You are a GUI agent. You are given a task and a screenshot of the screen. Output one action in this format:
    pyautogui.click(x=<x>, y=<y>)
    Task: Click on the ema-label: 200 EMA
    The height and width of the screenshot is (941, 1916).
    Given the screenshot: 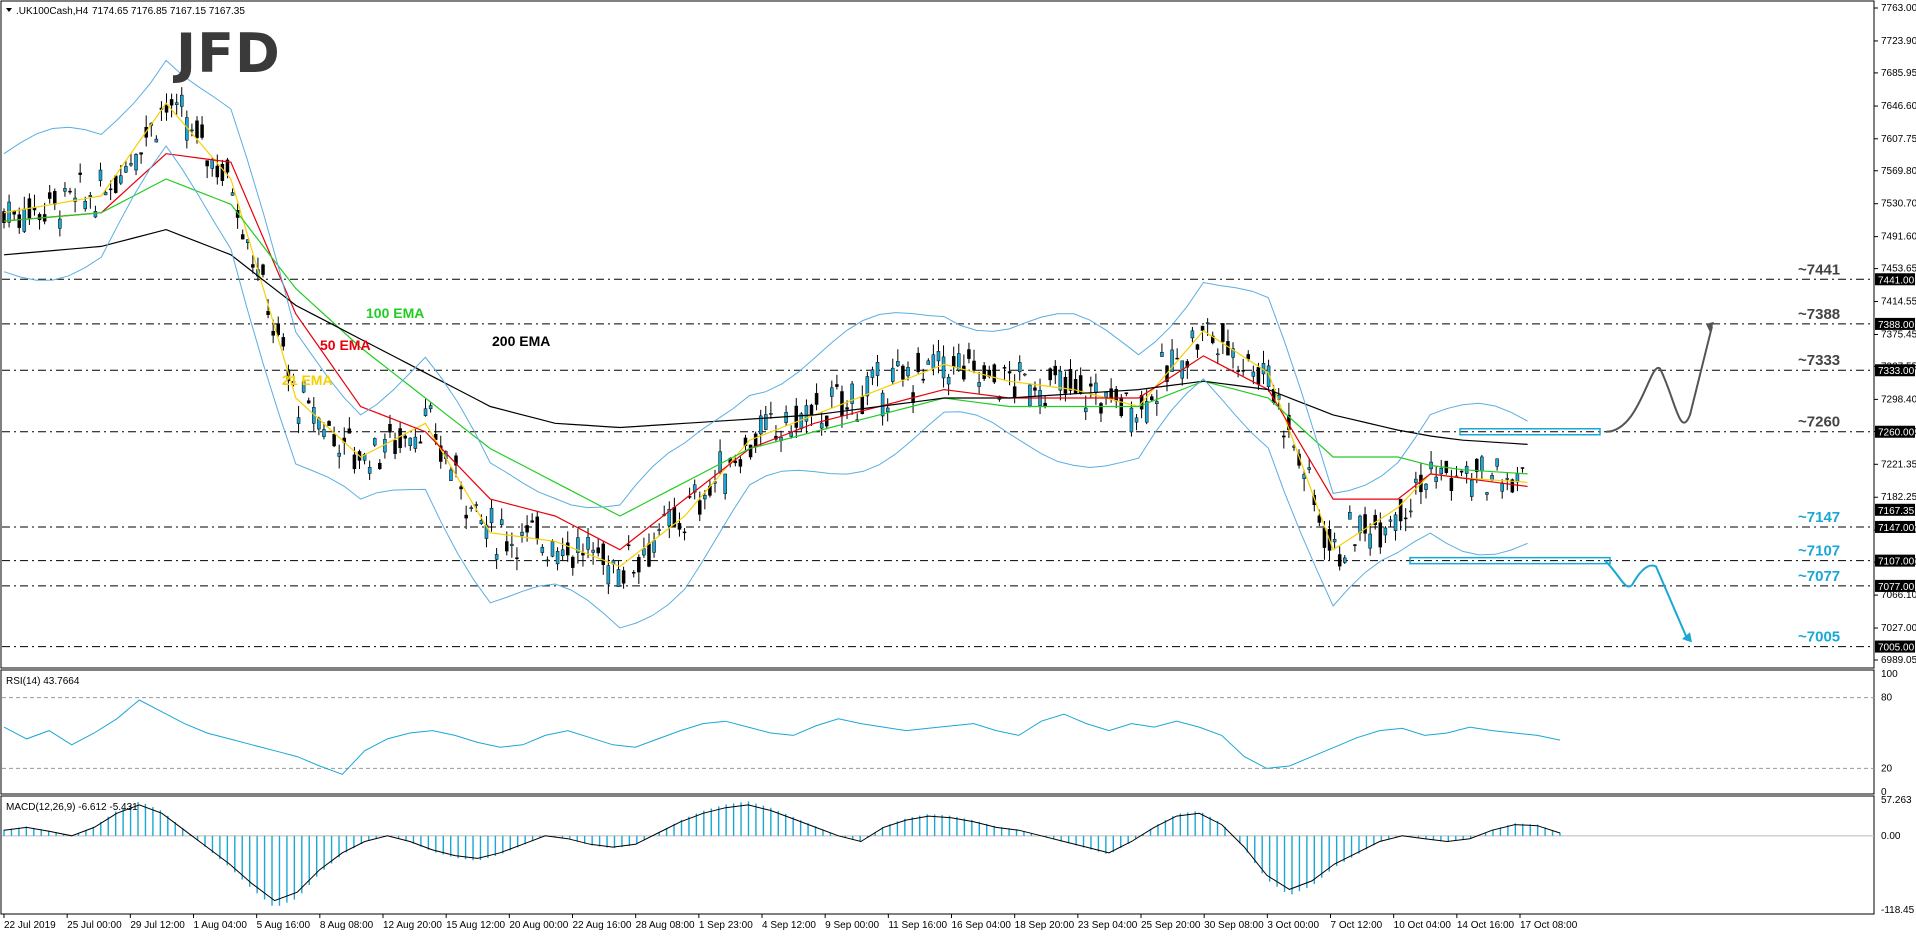 What is the action you would take?
    pyautogui.click(x=521, y=341)
    